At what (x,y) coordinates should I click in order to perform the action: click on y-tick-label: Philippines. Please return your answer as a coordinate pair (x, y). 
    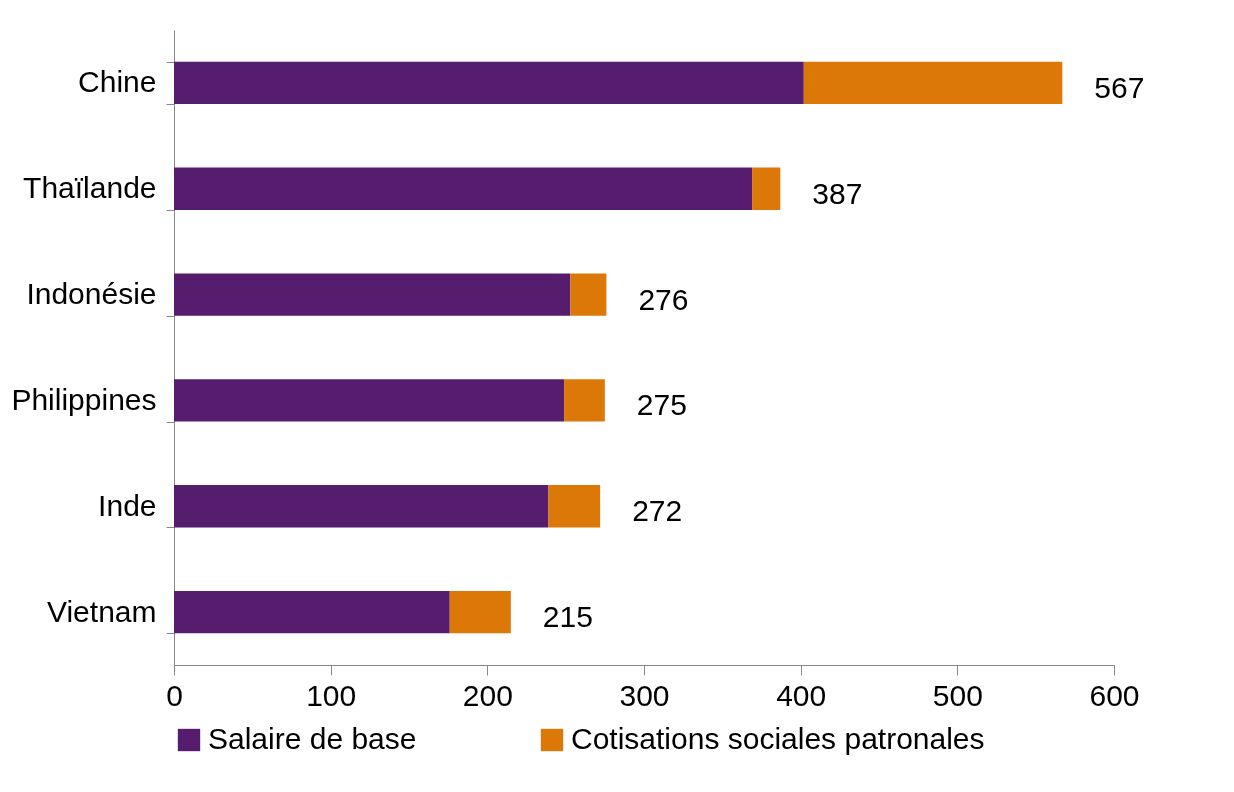
    Looking at the image, I should click on (84, 399).